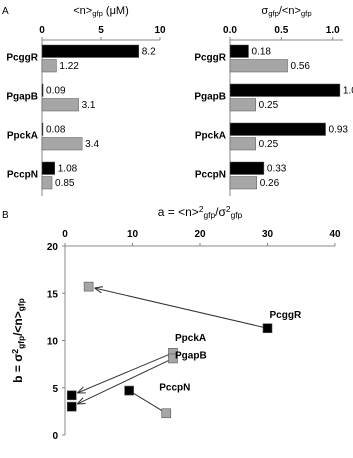 This screenshot has height=458, width=353. What do you see at coordinates (69, 66) in the screenshot?
I see `value-label: 1.22` at bounding box center [69, 66].